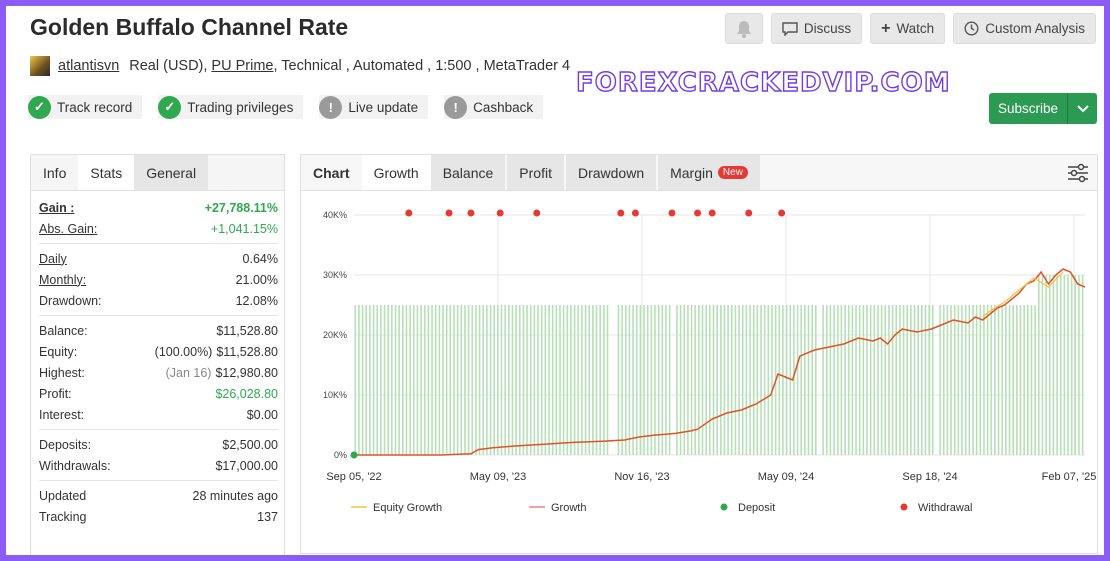 The image size is (1110, 561). I want to click on watch-label: Watch, so click(915, 28).